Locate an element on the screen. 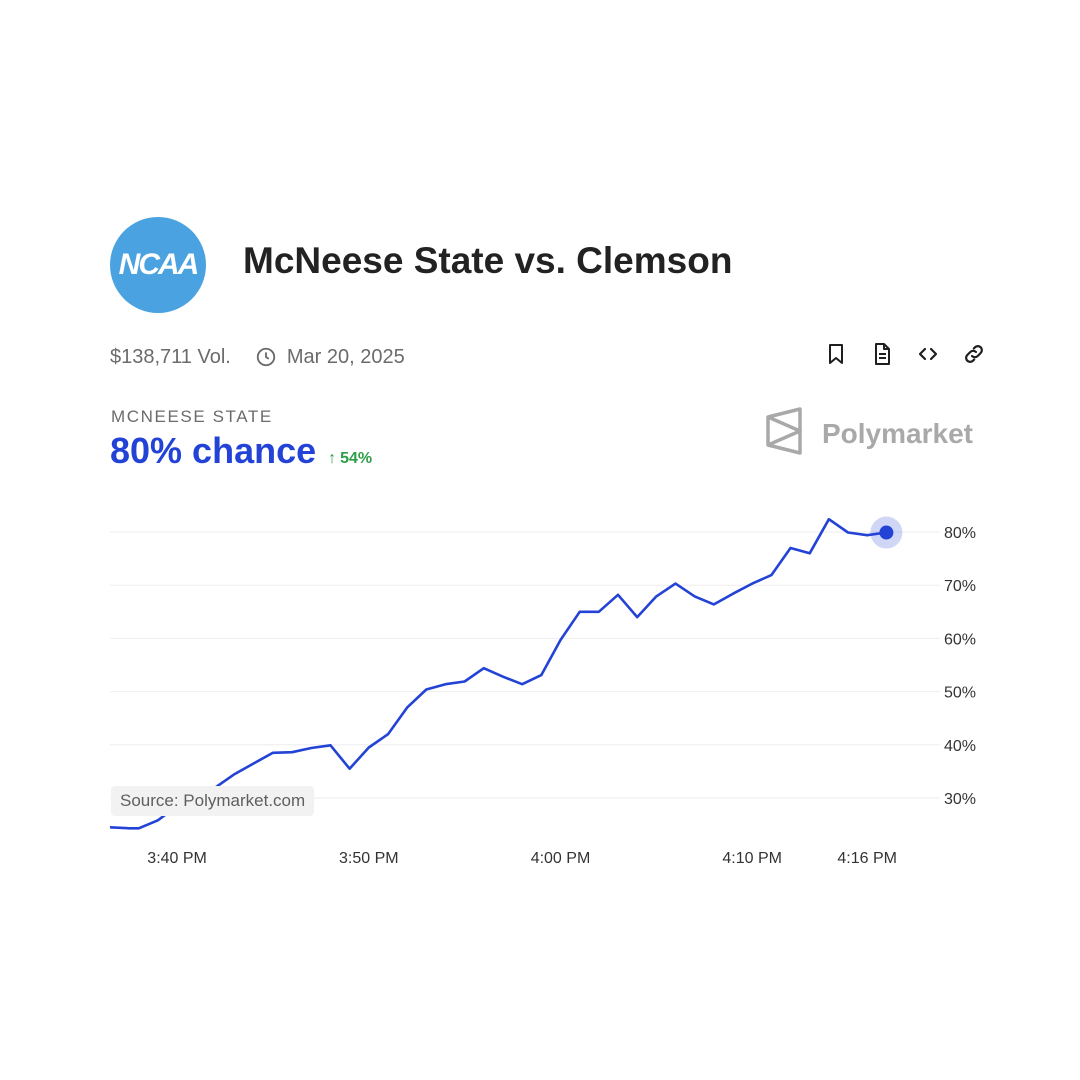 This screenshot has width=1080, height=1080. x-tick-label: 3:40 PM is located at coordinates (177, 858).